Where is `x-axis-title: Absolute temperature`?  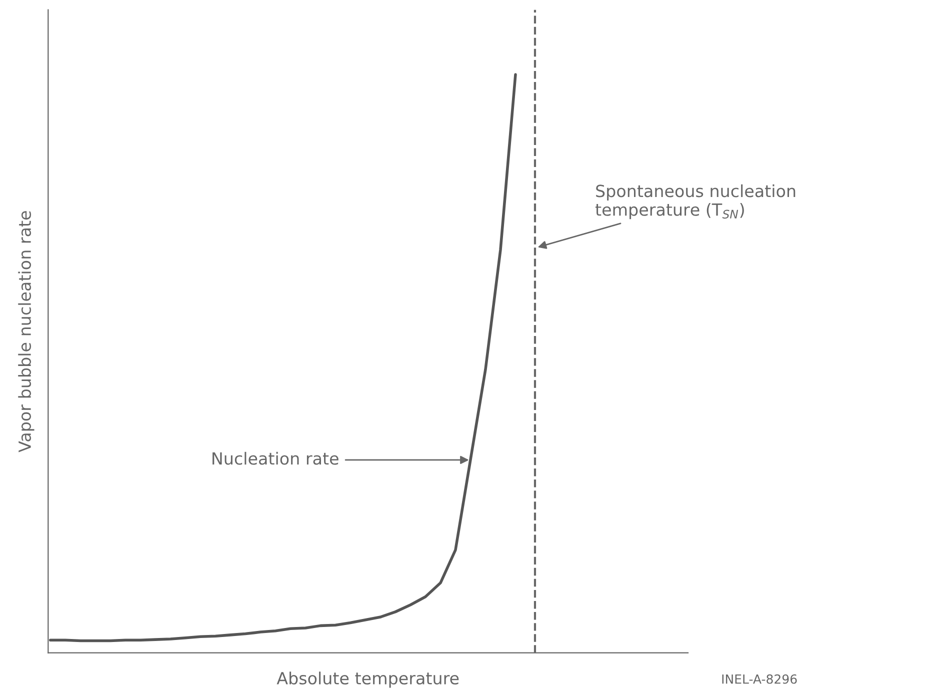
x-axis-title: Absolute temperature is located at coordinates (367, 680).